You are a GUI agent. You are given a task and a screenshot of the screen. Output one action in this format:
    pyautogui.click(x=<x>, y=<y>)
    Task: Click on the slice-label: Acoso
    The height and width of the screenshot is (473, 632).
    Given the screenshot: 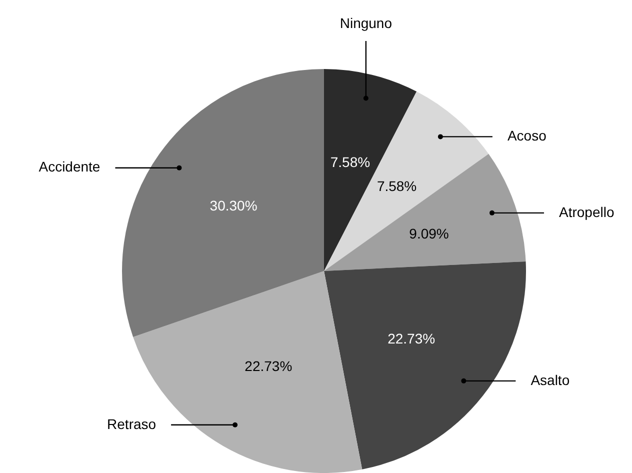 What is the action you would take?
    pyautogui.click(x=527, y=136)
    